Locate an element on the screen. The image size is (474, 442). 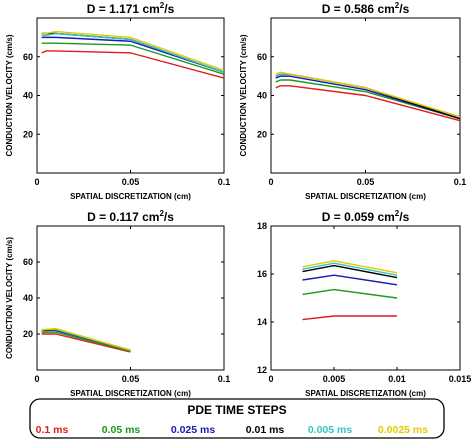
y-tick-label: 16 is located at coordinates (262, 274).